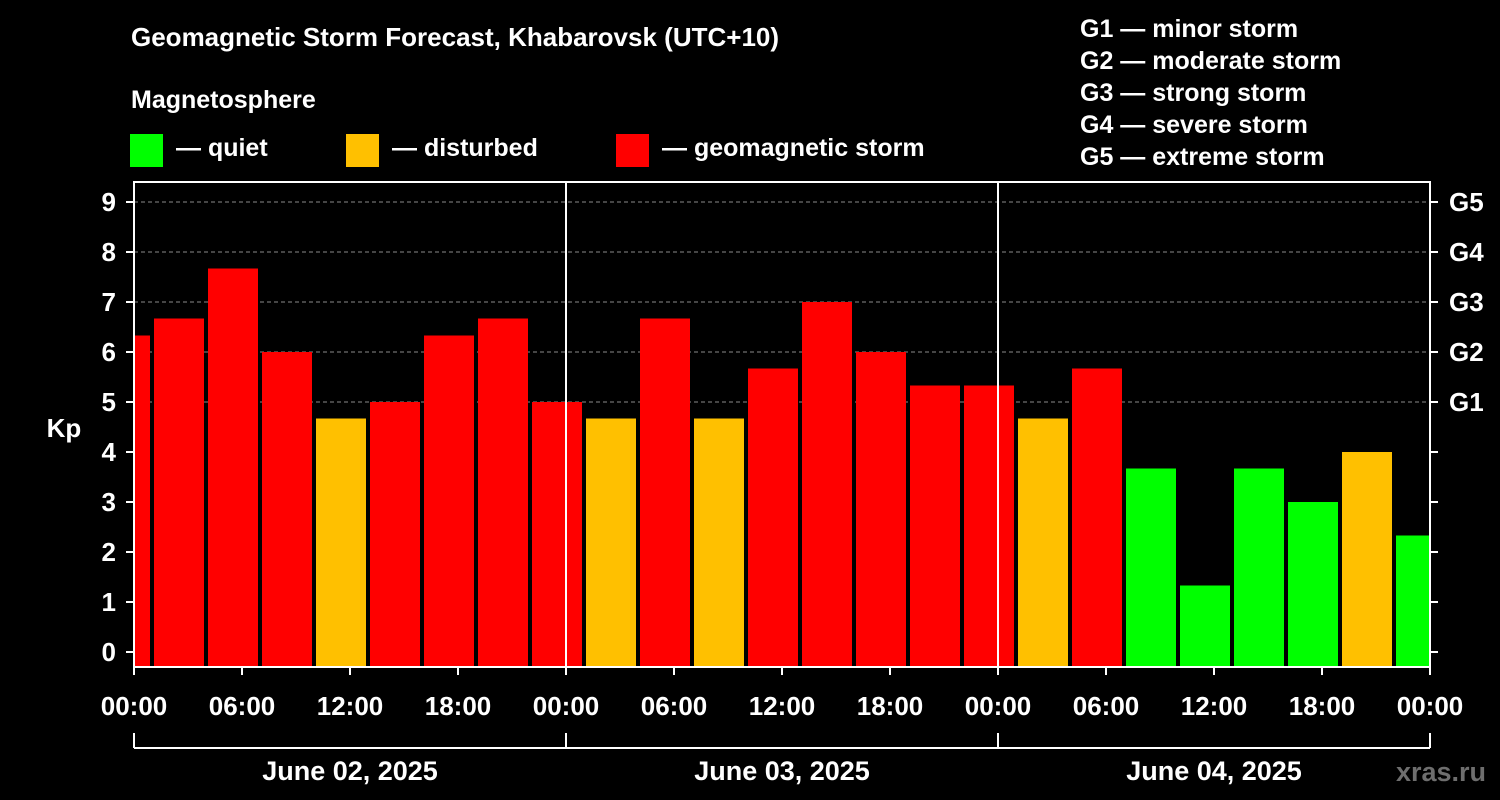 This screenshot has height=800, width=1500. What do you see at coordinates (362, 150) in the screenshot?
I see `legend-swatch-disturbed` at bounding box center [362, 150].